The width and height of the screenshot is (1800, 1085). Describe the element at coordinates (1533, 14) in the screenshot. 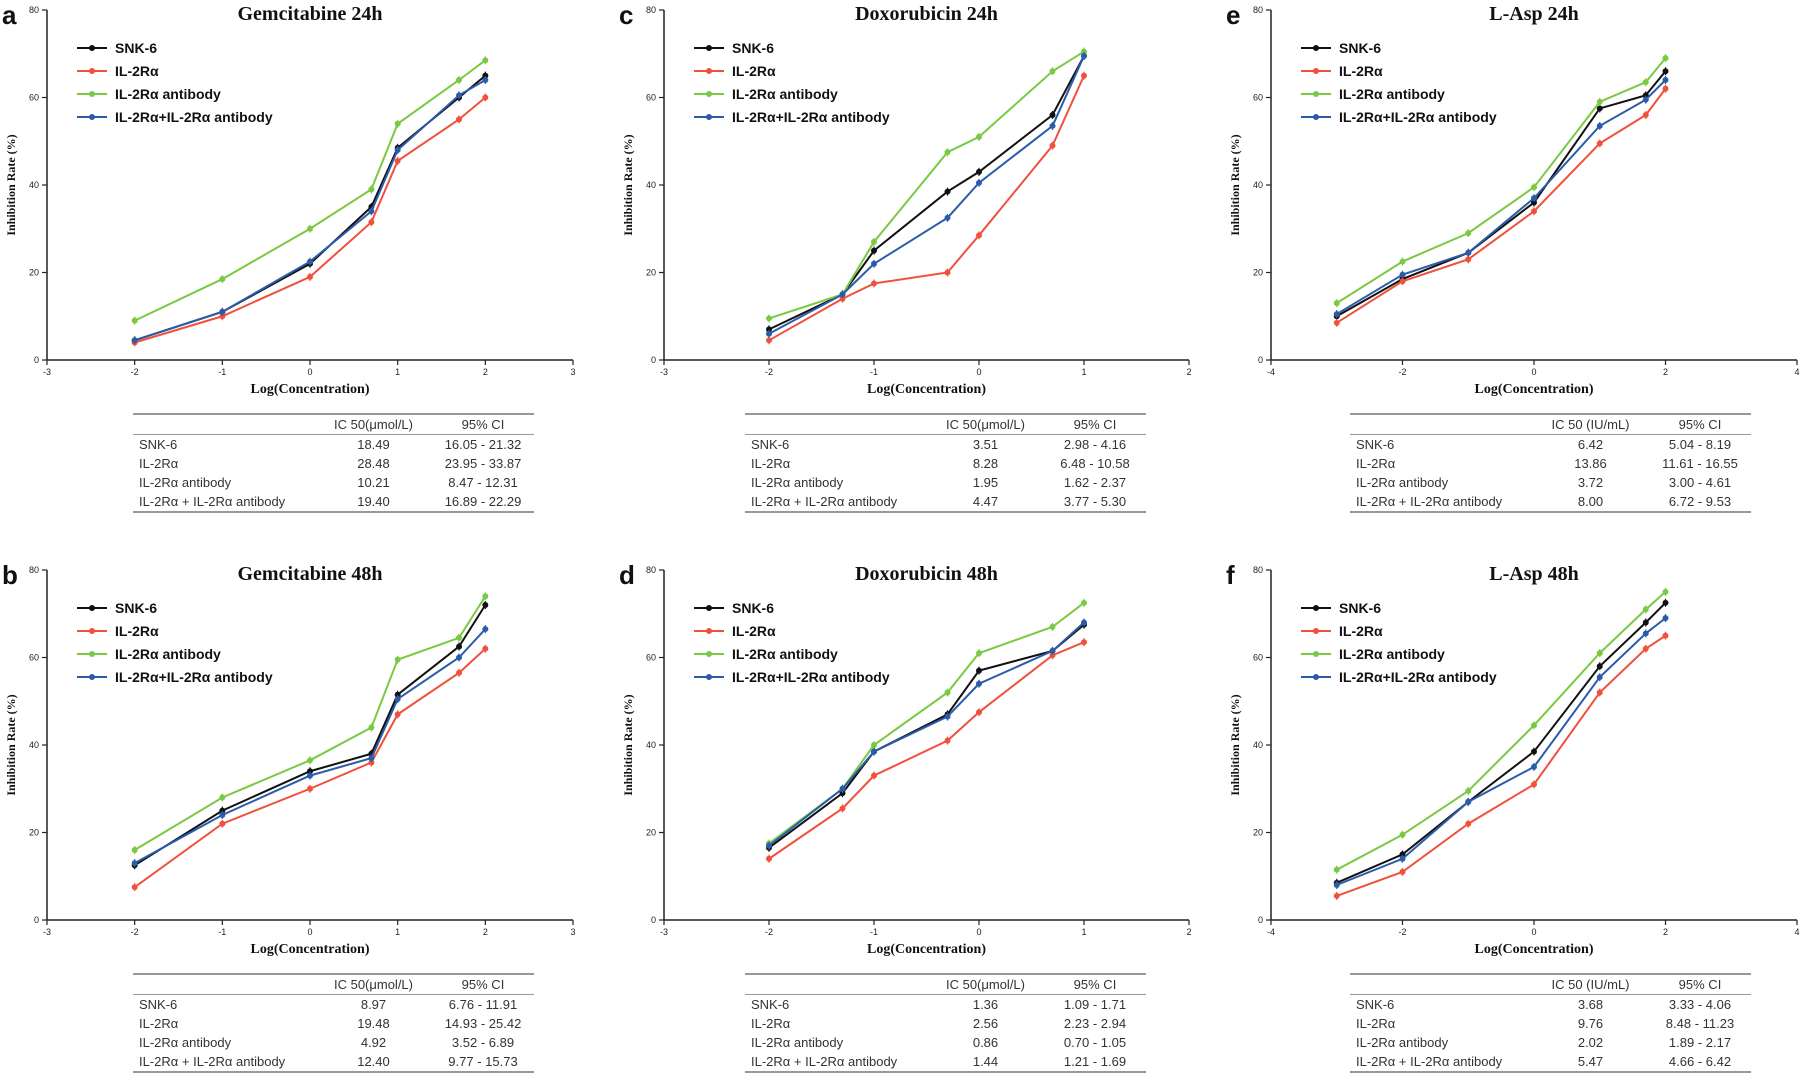

I see `panel-title: L-Asp 24h` at that location.